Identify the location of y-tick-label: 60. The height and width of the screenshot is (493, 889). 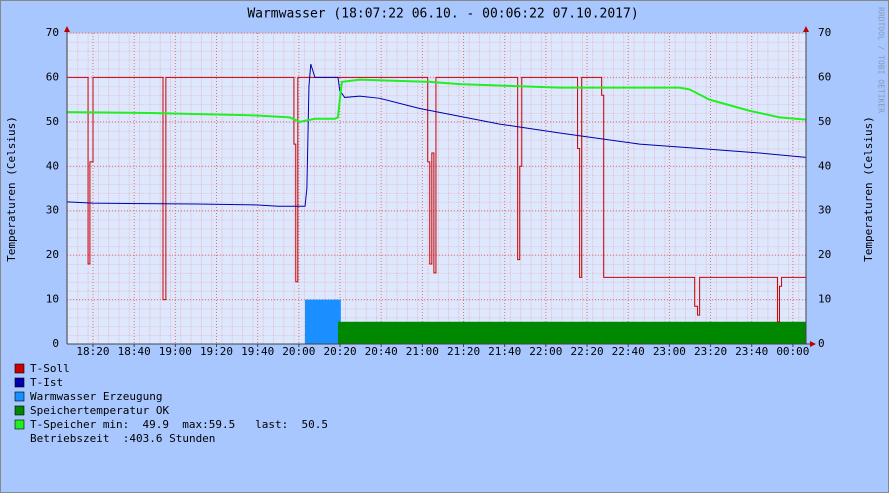
(52, 76).